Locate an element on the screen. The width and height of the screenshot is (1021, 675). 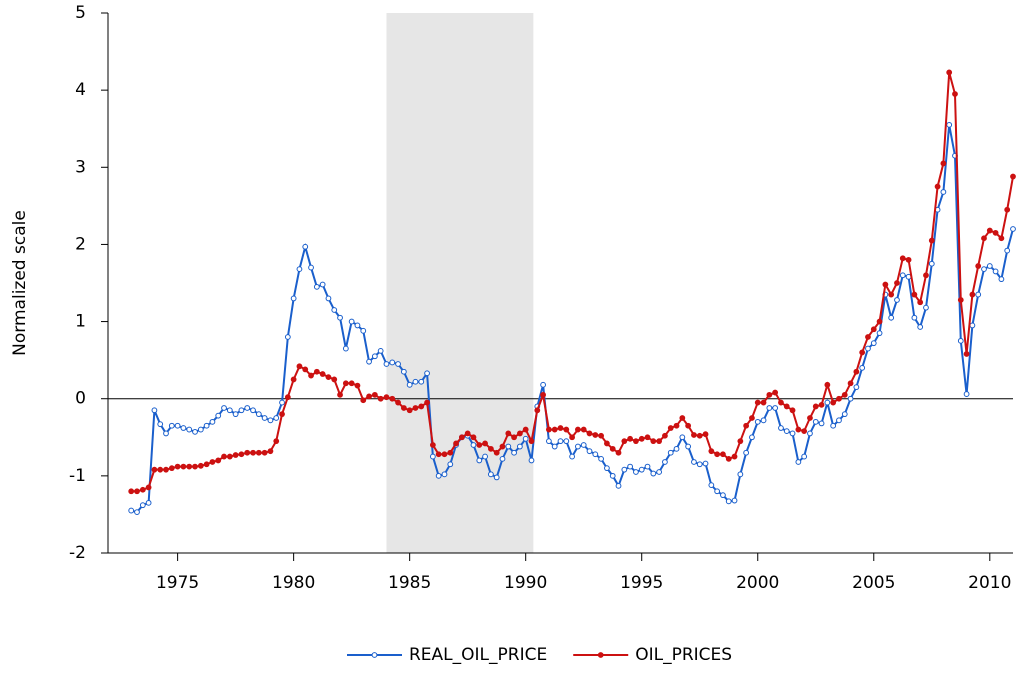
x-tick-label: 2000 is located at coordinates (757, 583).